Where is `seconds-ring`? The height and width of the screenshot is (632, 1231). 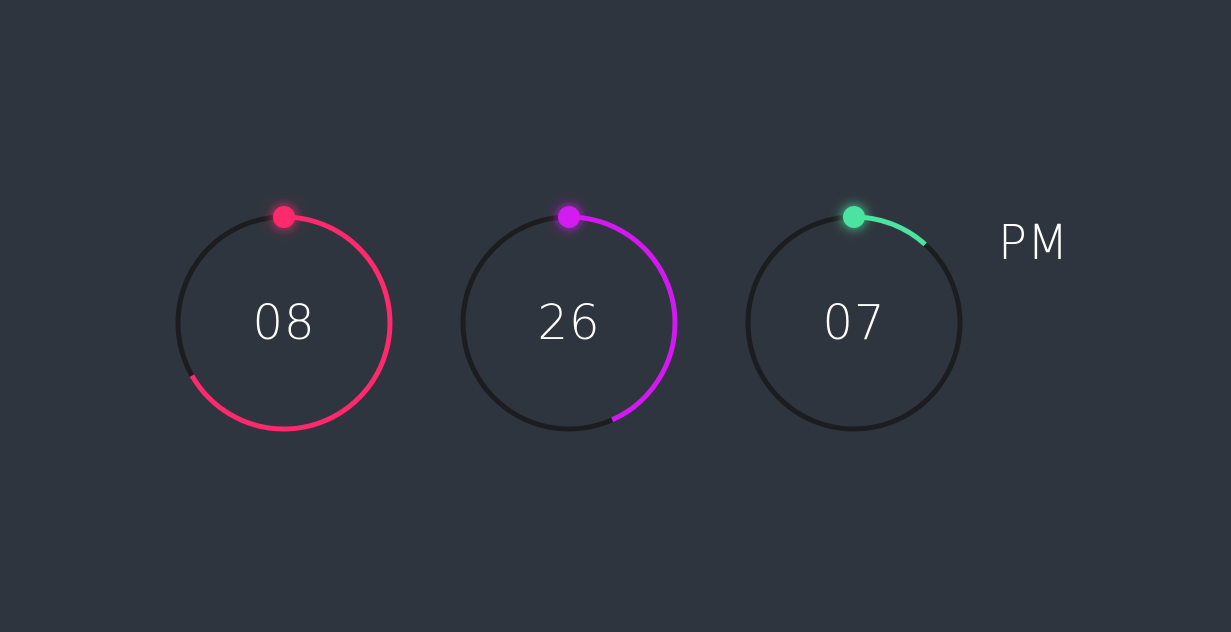
seconds-ring is located at coordinates (854, 319).